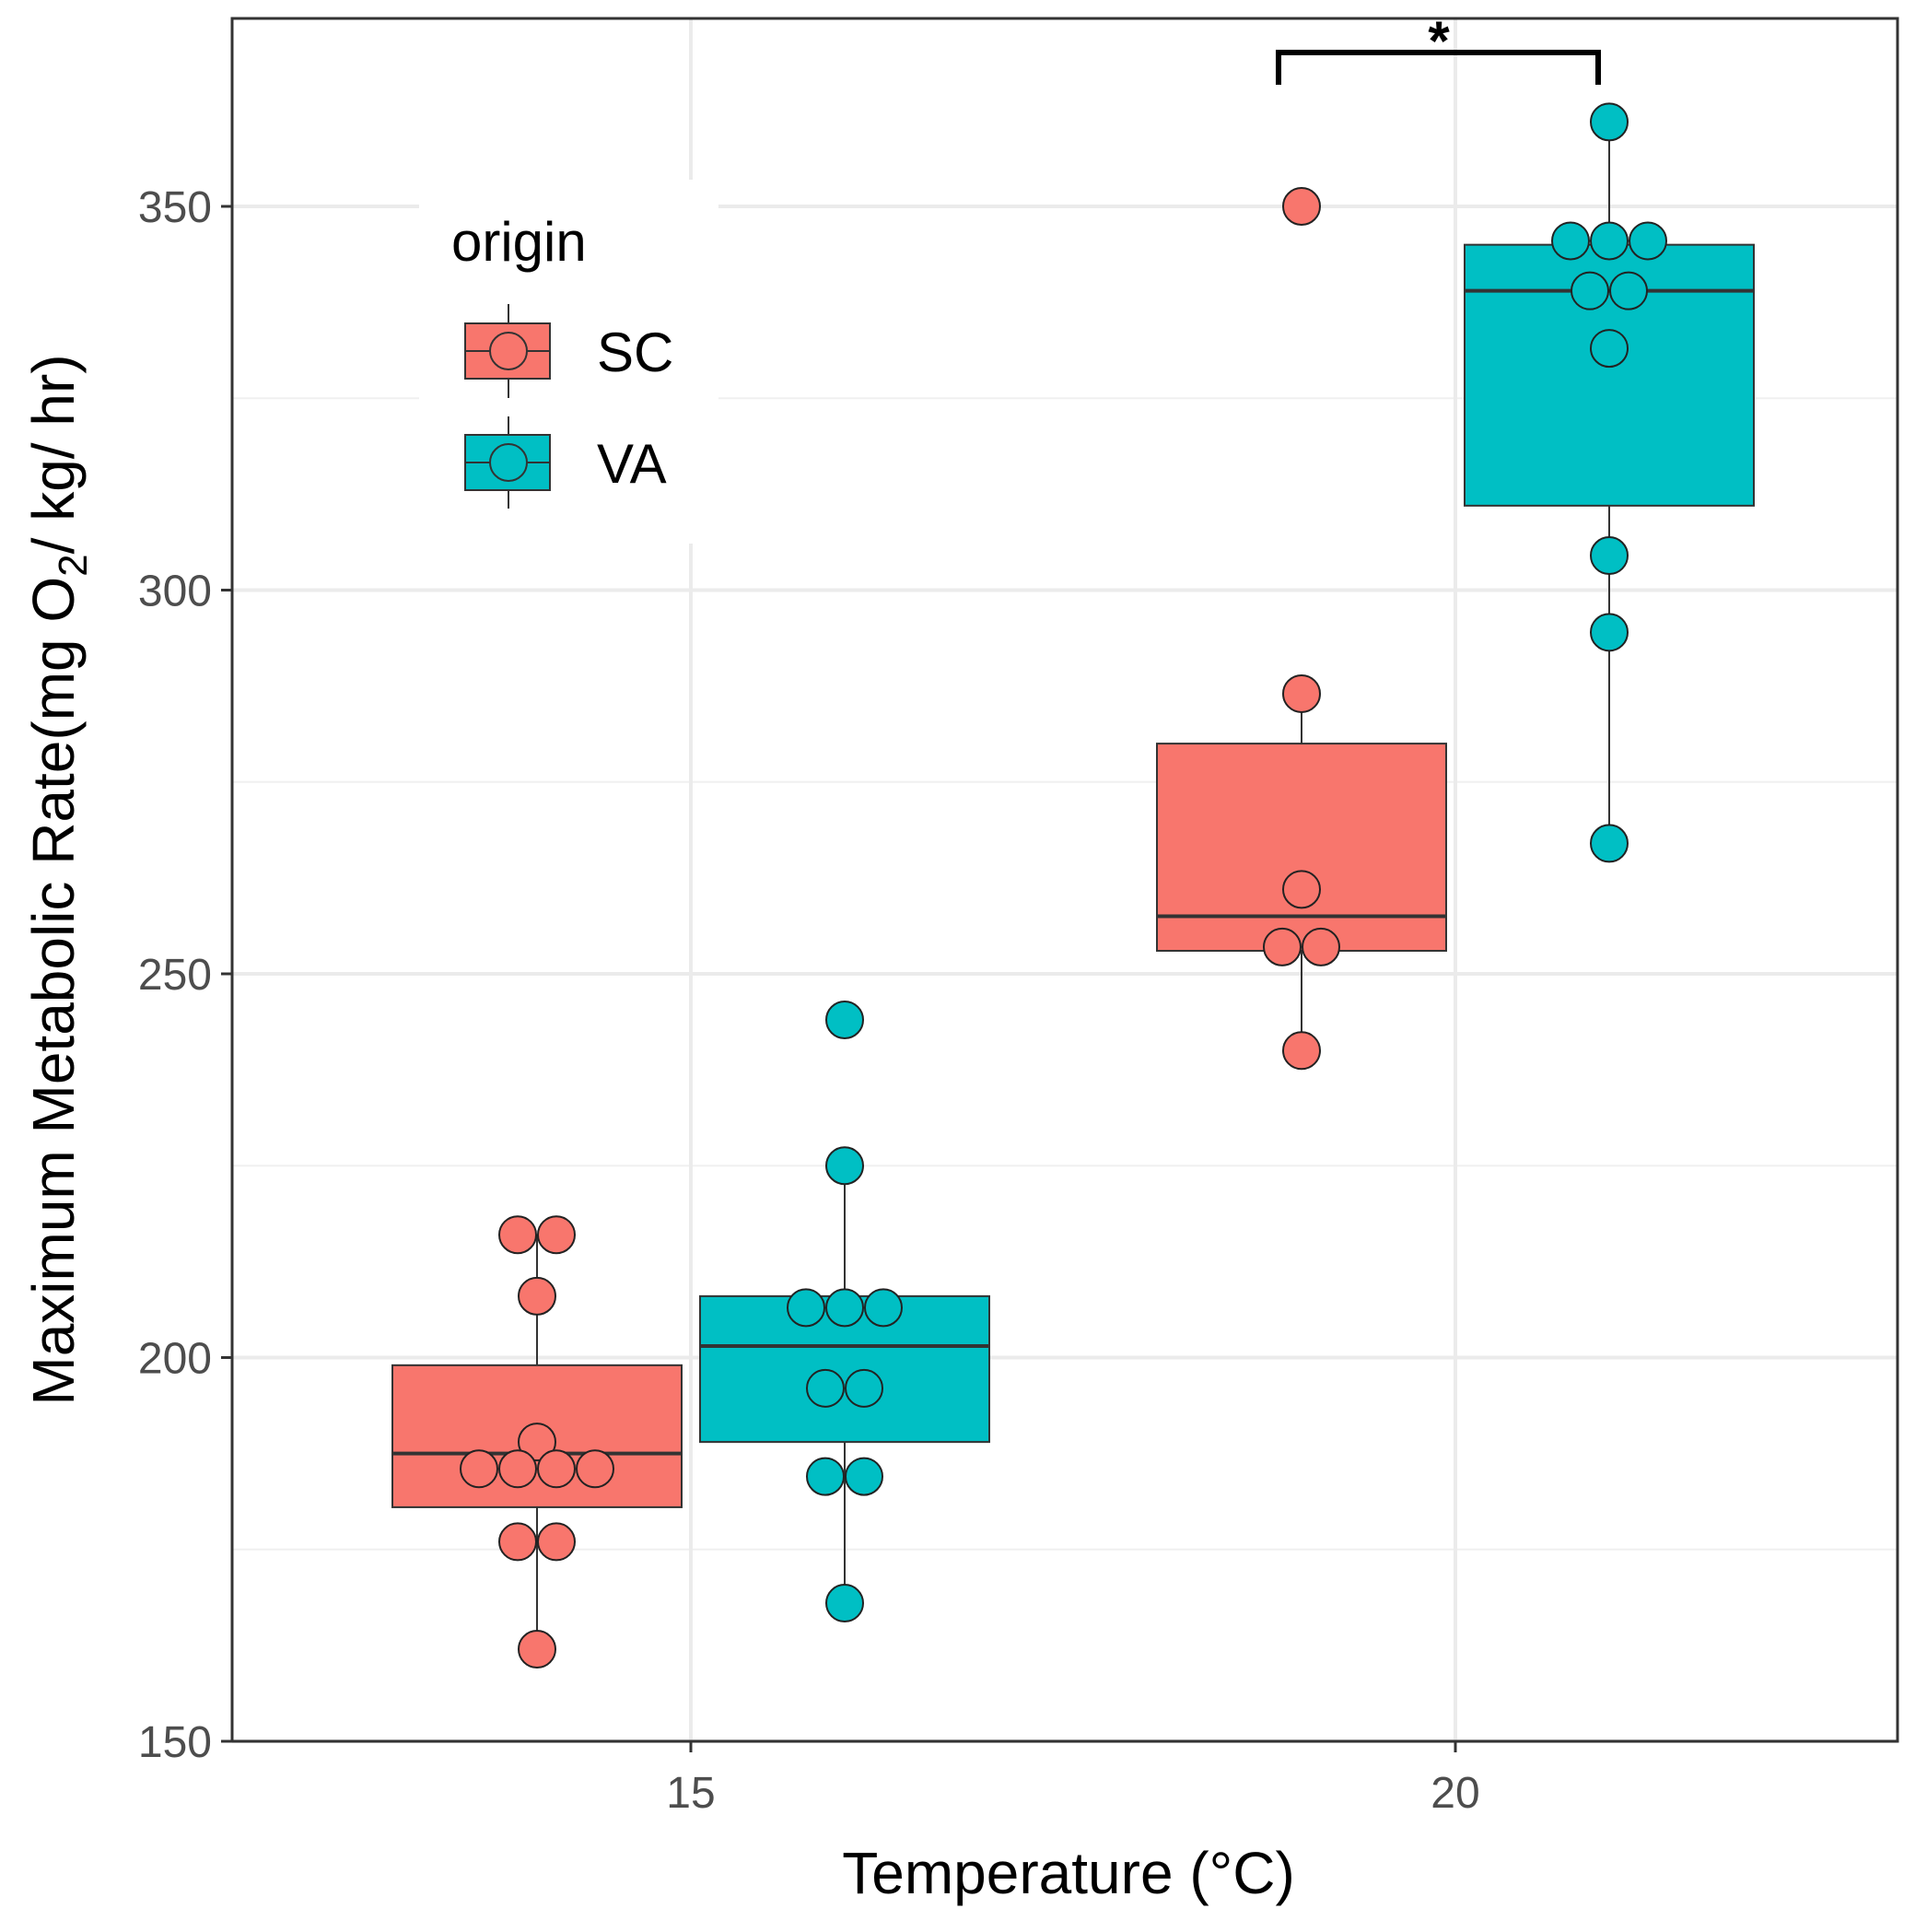 This screenshot has height=1932, width=1927. I want to click on significance-bracket-line, so click(1438, 67).